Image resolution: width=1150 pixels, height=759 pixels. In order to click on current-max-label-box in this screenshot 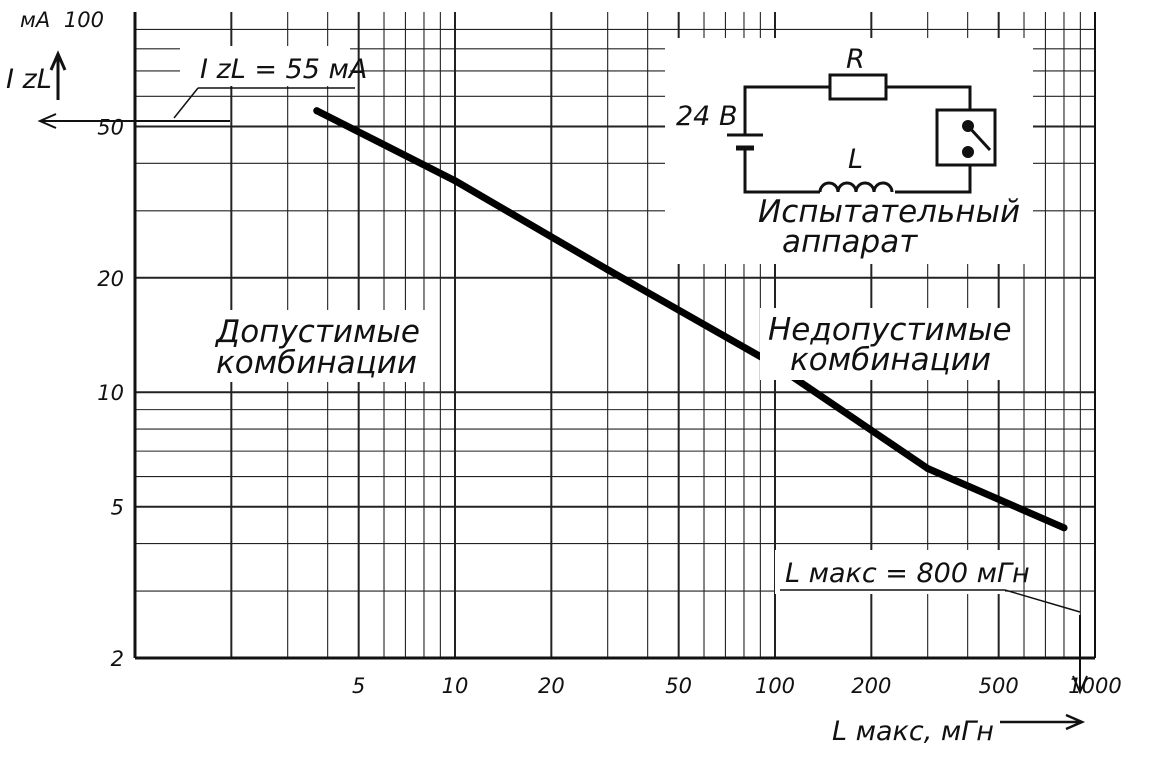, I will do `click(265, 66)`.